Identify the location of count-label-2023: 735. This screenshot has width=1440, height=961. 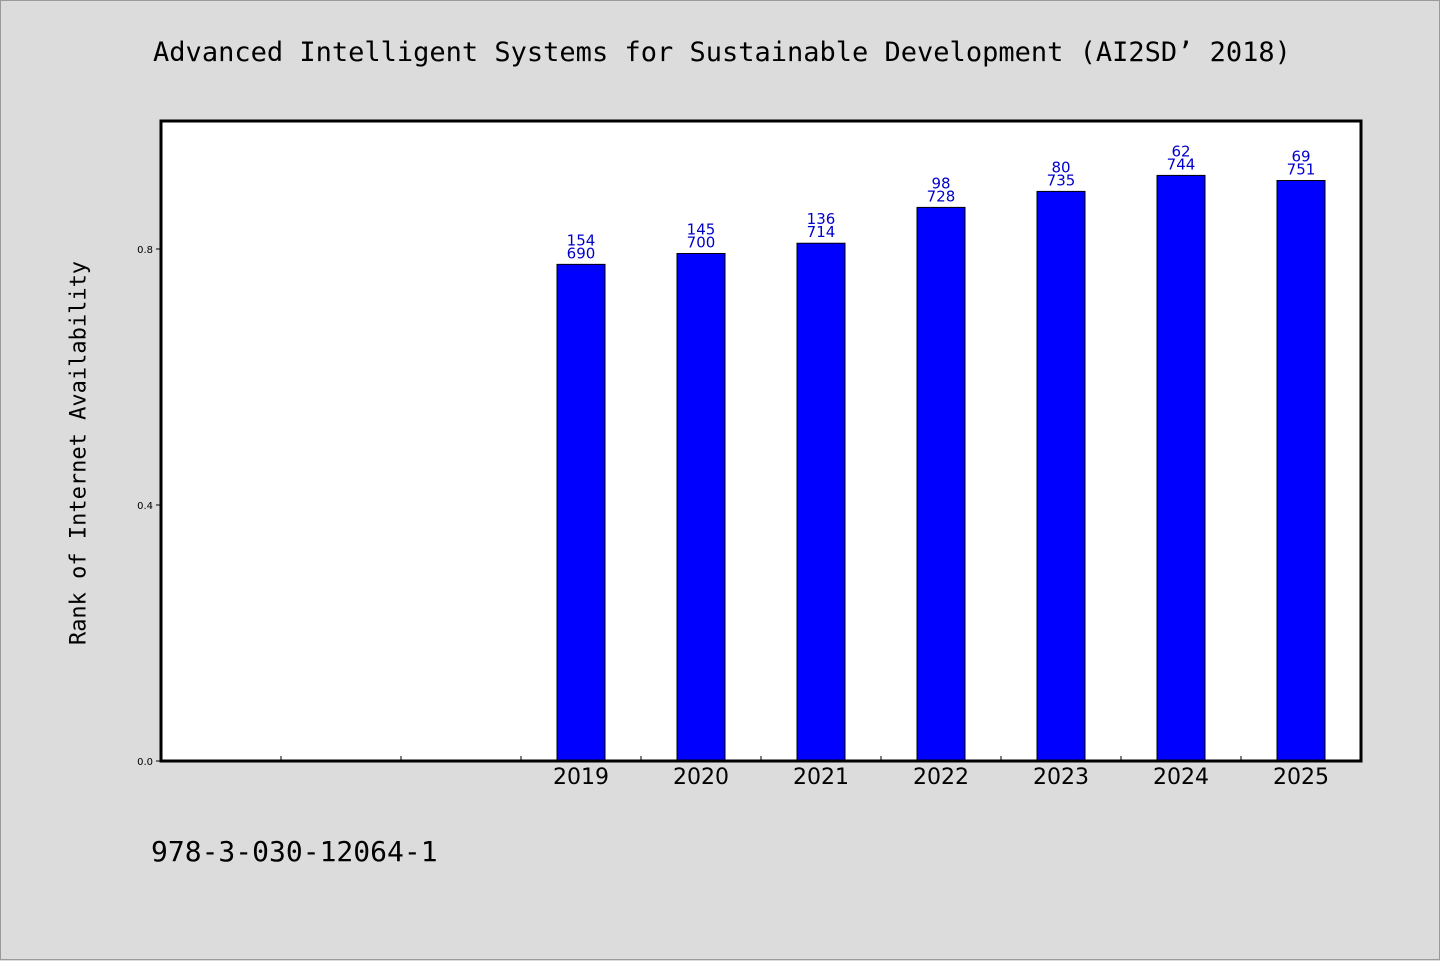
(1061, 180).